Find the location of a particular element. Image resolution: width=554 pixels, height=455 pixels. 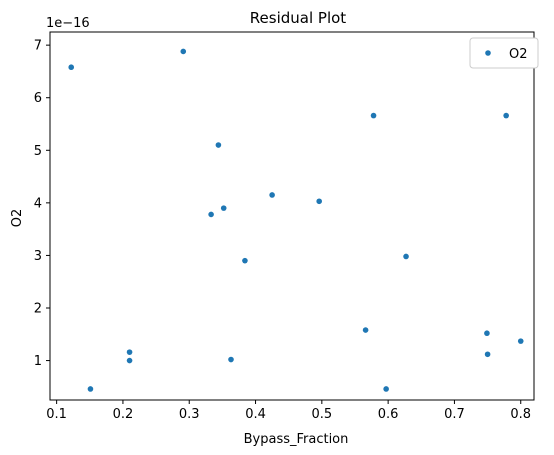

y-tick-label: 7 is located at coordinates (38, 46).